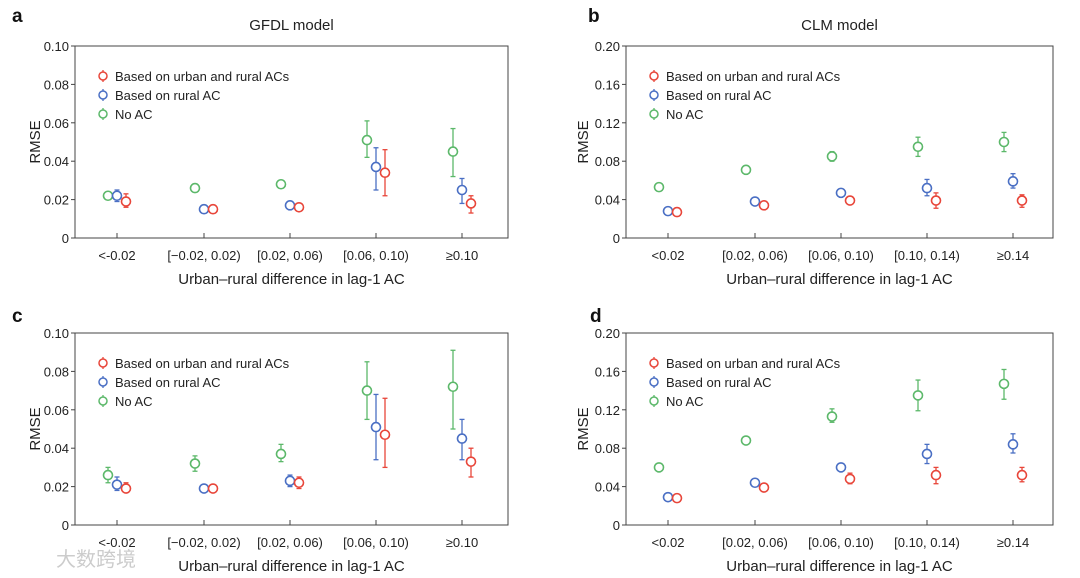 The width and height of the screenshot is (1080, 578). What do you see at coordinates (56, 200) in the screenshot?
I see `y-tick-label: 0.02` at bounding box center [56, 200].